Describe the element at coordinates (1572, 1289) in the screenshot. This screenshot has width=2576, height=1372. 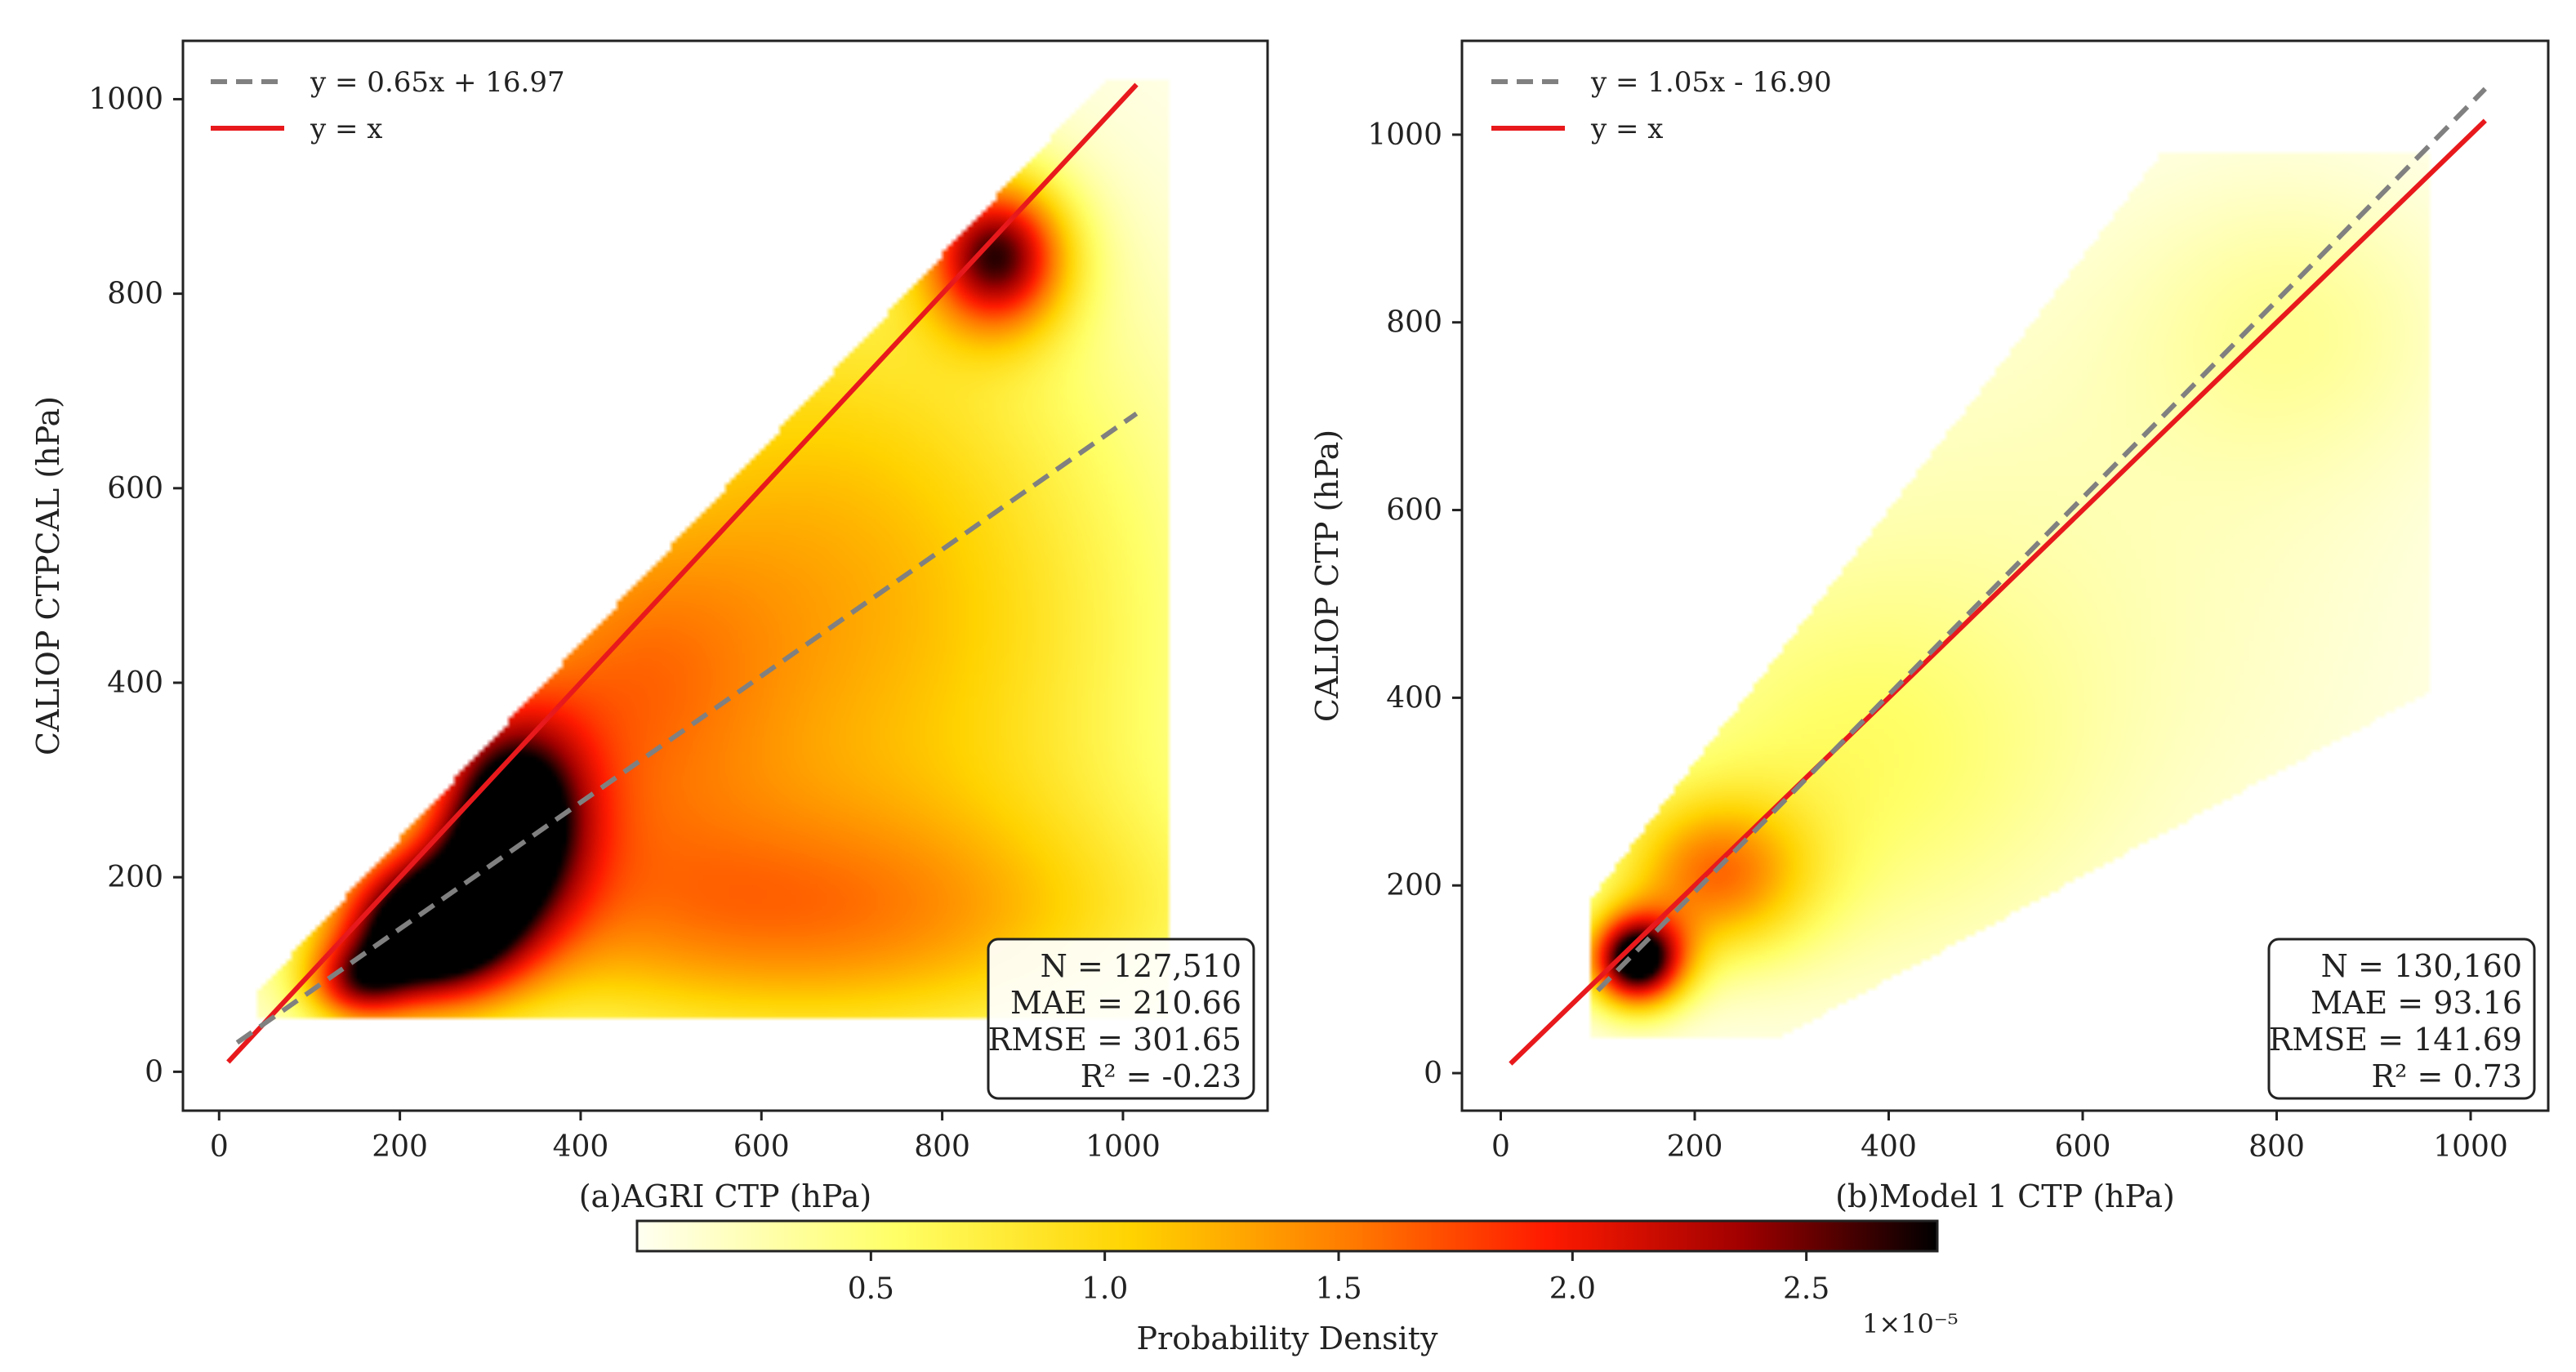
I see `colorbar-tick-label-3: 2.0` at that location.